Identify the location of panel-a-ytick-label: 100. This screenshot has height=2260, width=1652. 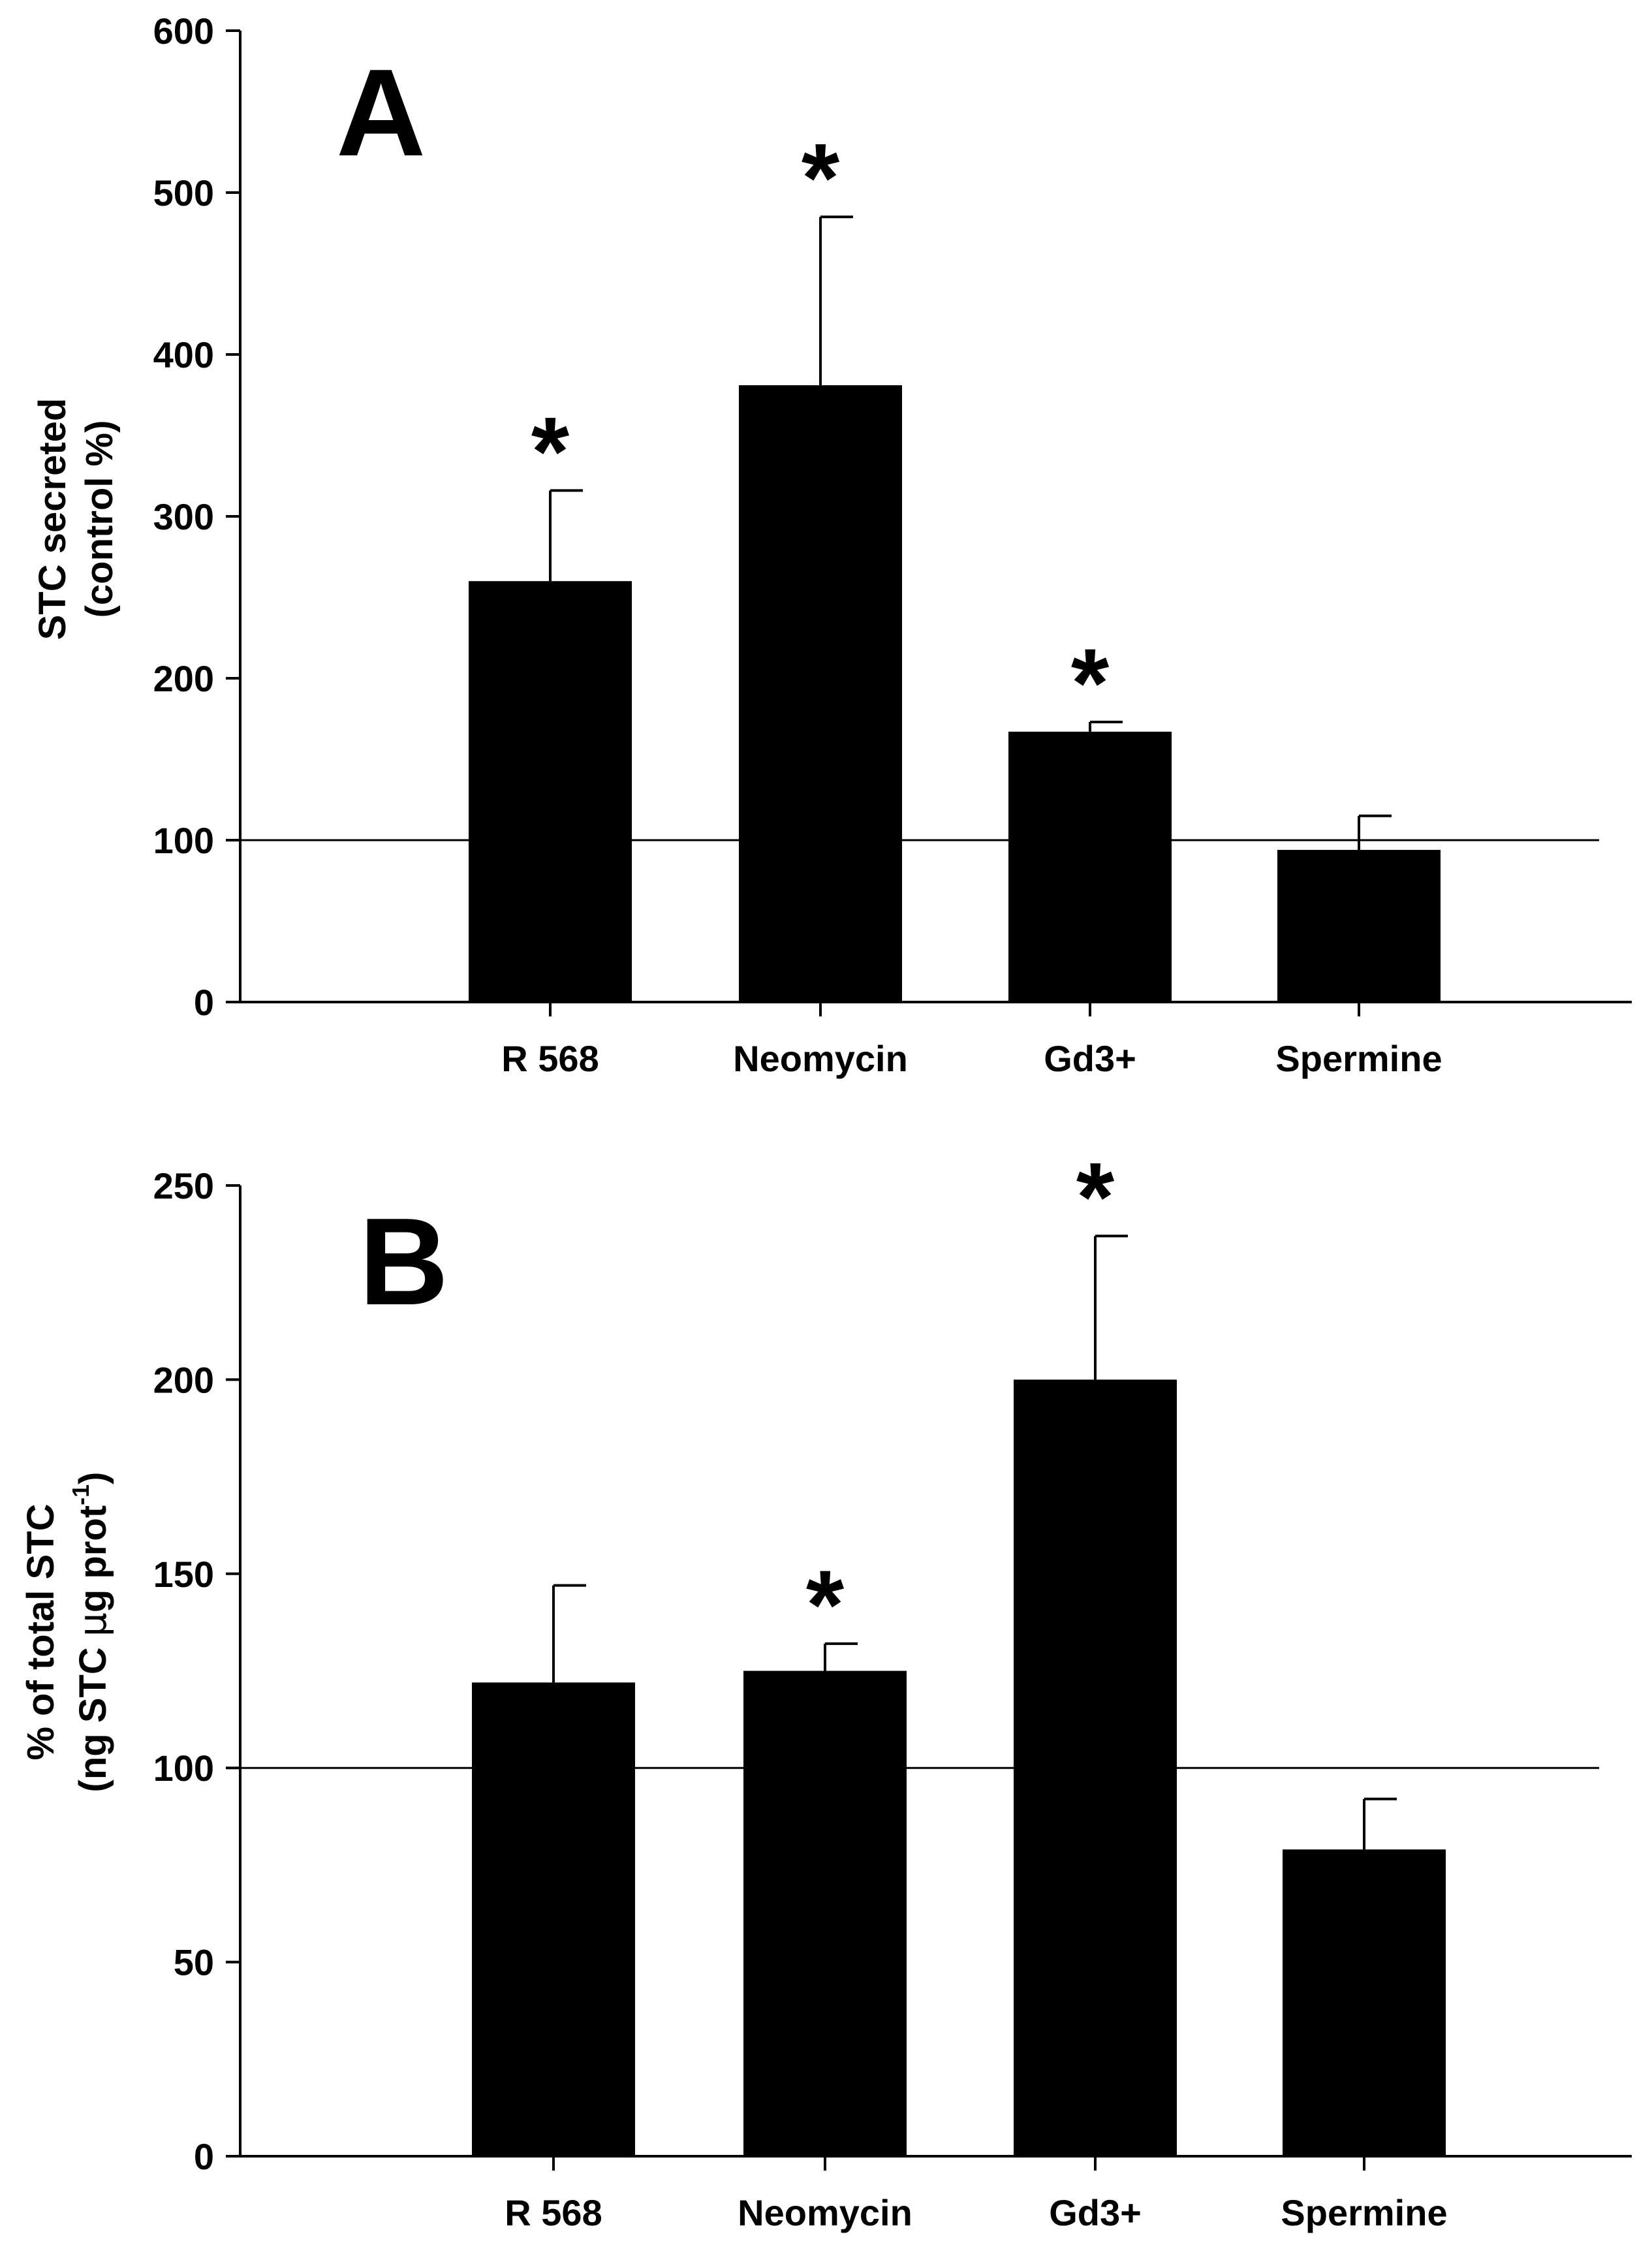
(183, 840).